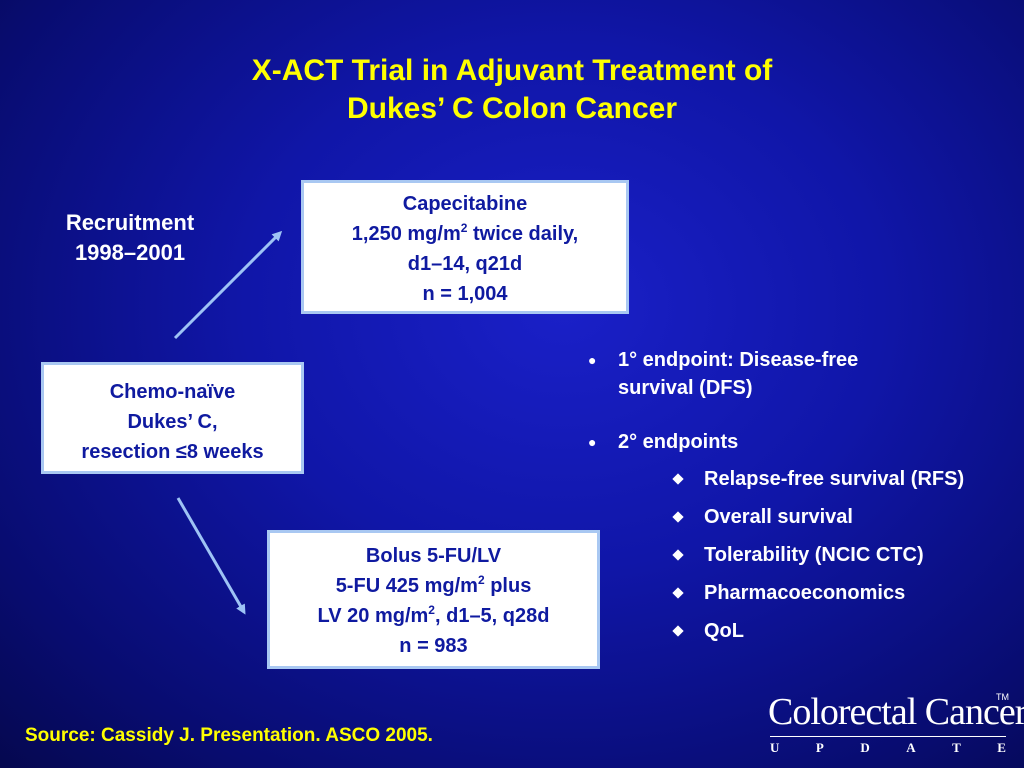  What do you see at coordinates (724, 631) in the screenshot?
I see `secondary-endpoint-qol: QoL` at bounding box center [724, 631].